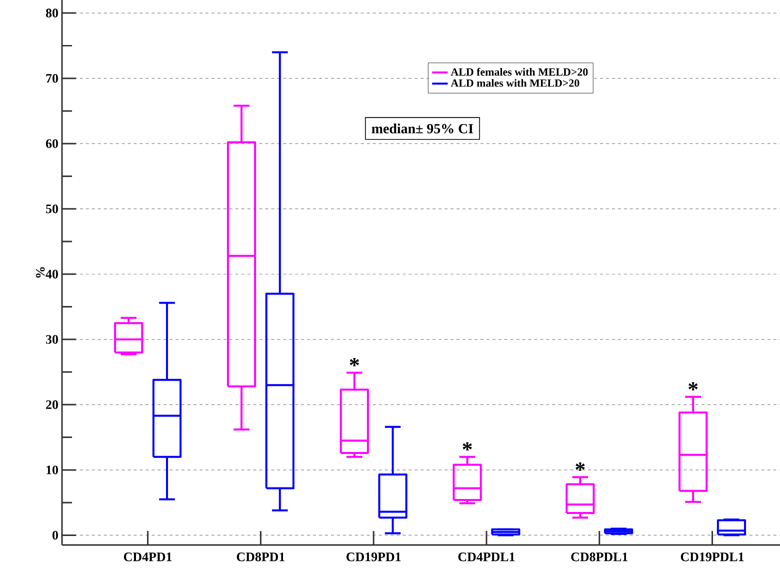  What do you see at coordinates (55, 535) in the screenshot?
I see `y-tick-label: 0` at bounding box center [55, 535].